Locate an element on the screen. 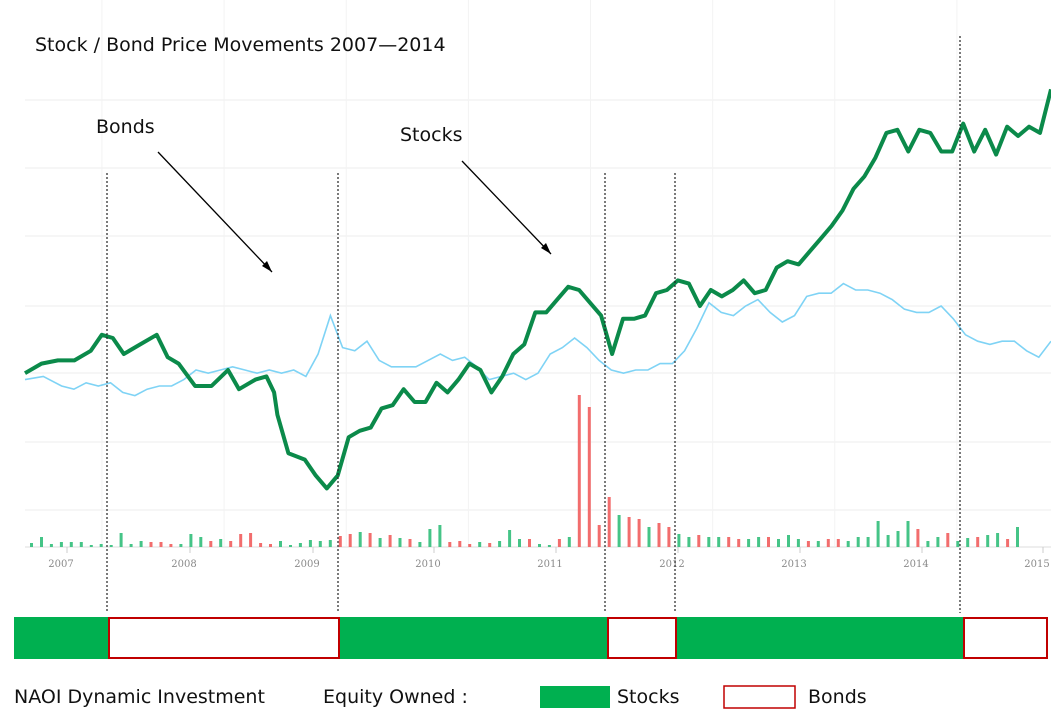 Image resolution: width=1051 pixels, height=719 pixels. allocation-bar is located at coordinates (531, 638).